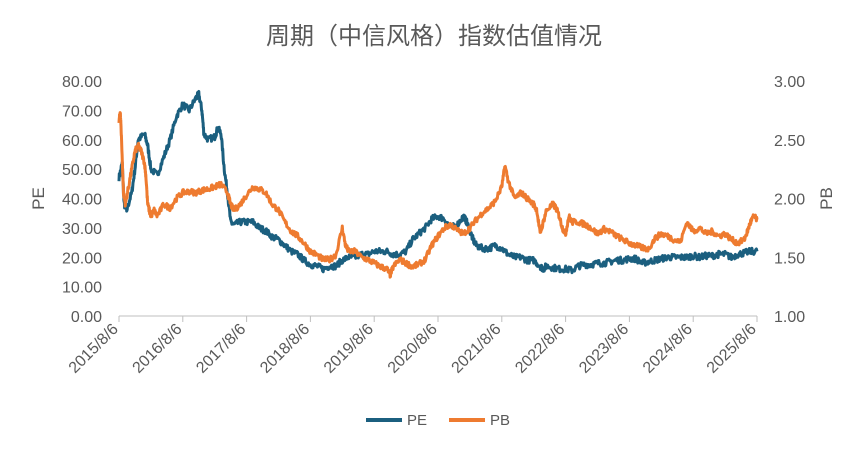 The height and width of the screenshot is (450, 868). What do you see at coordinates (349, 349) in the screenshot?
I see `x-tick-label: 2019/8/6` at bounding box center [349, 349].